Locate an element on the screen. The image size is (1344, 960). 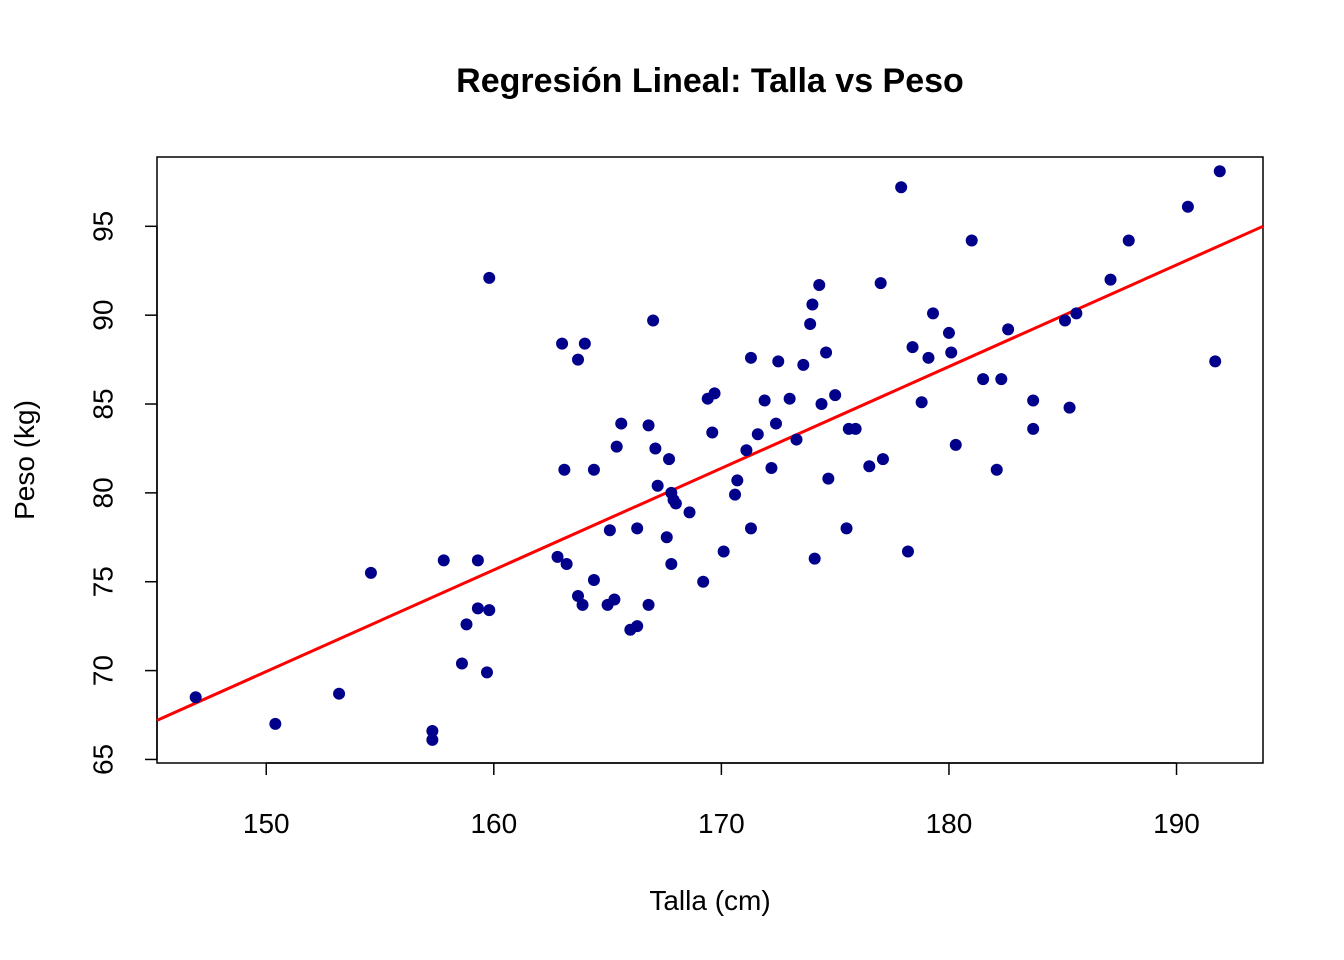
y-tick-label: 85 is located at coordinates (103, 403).